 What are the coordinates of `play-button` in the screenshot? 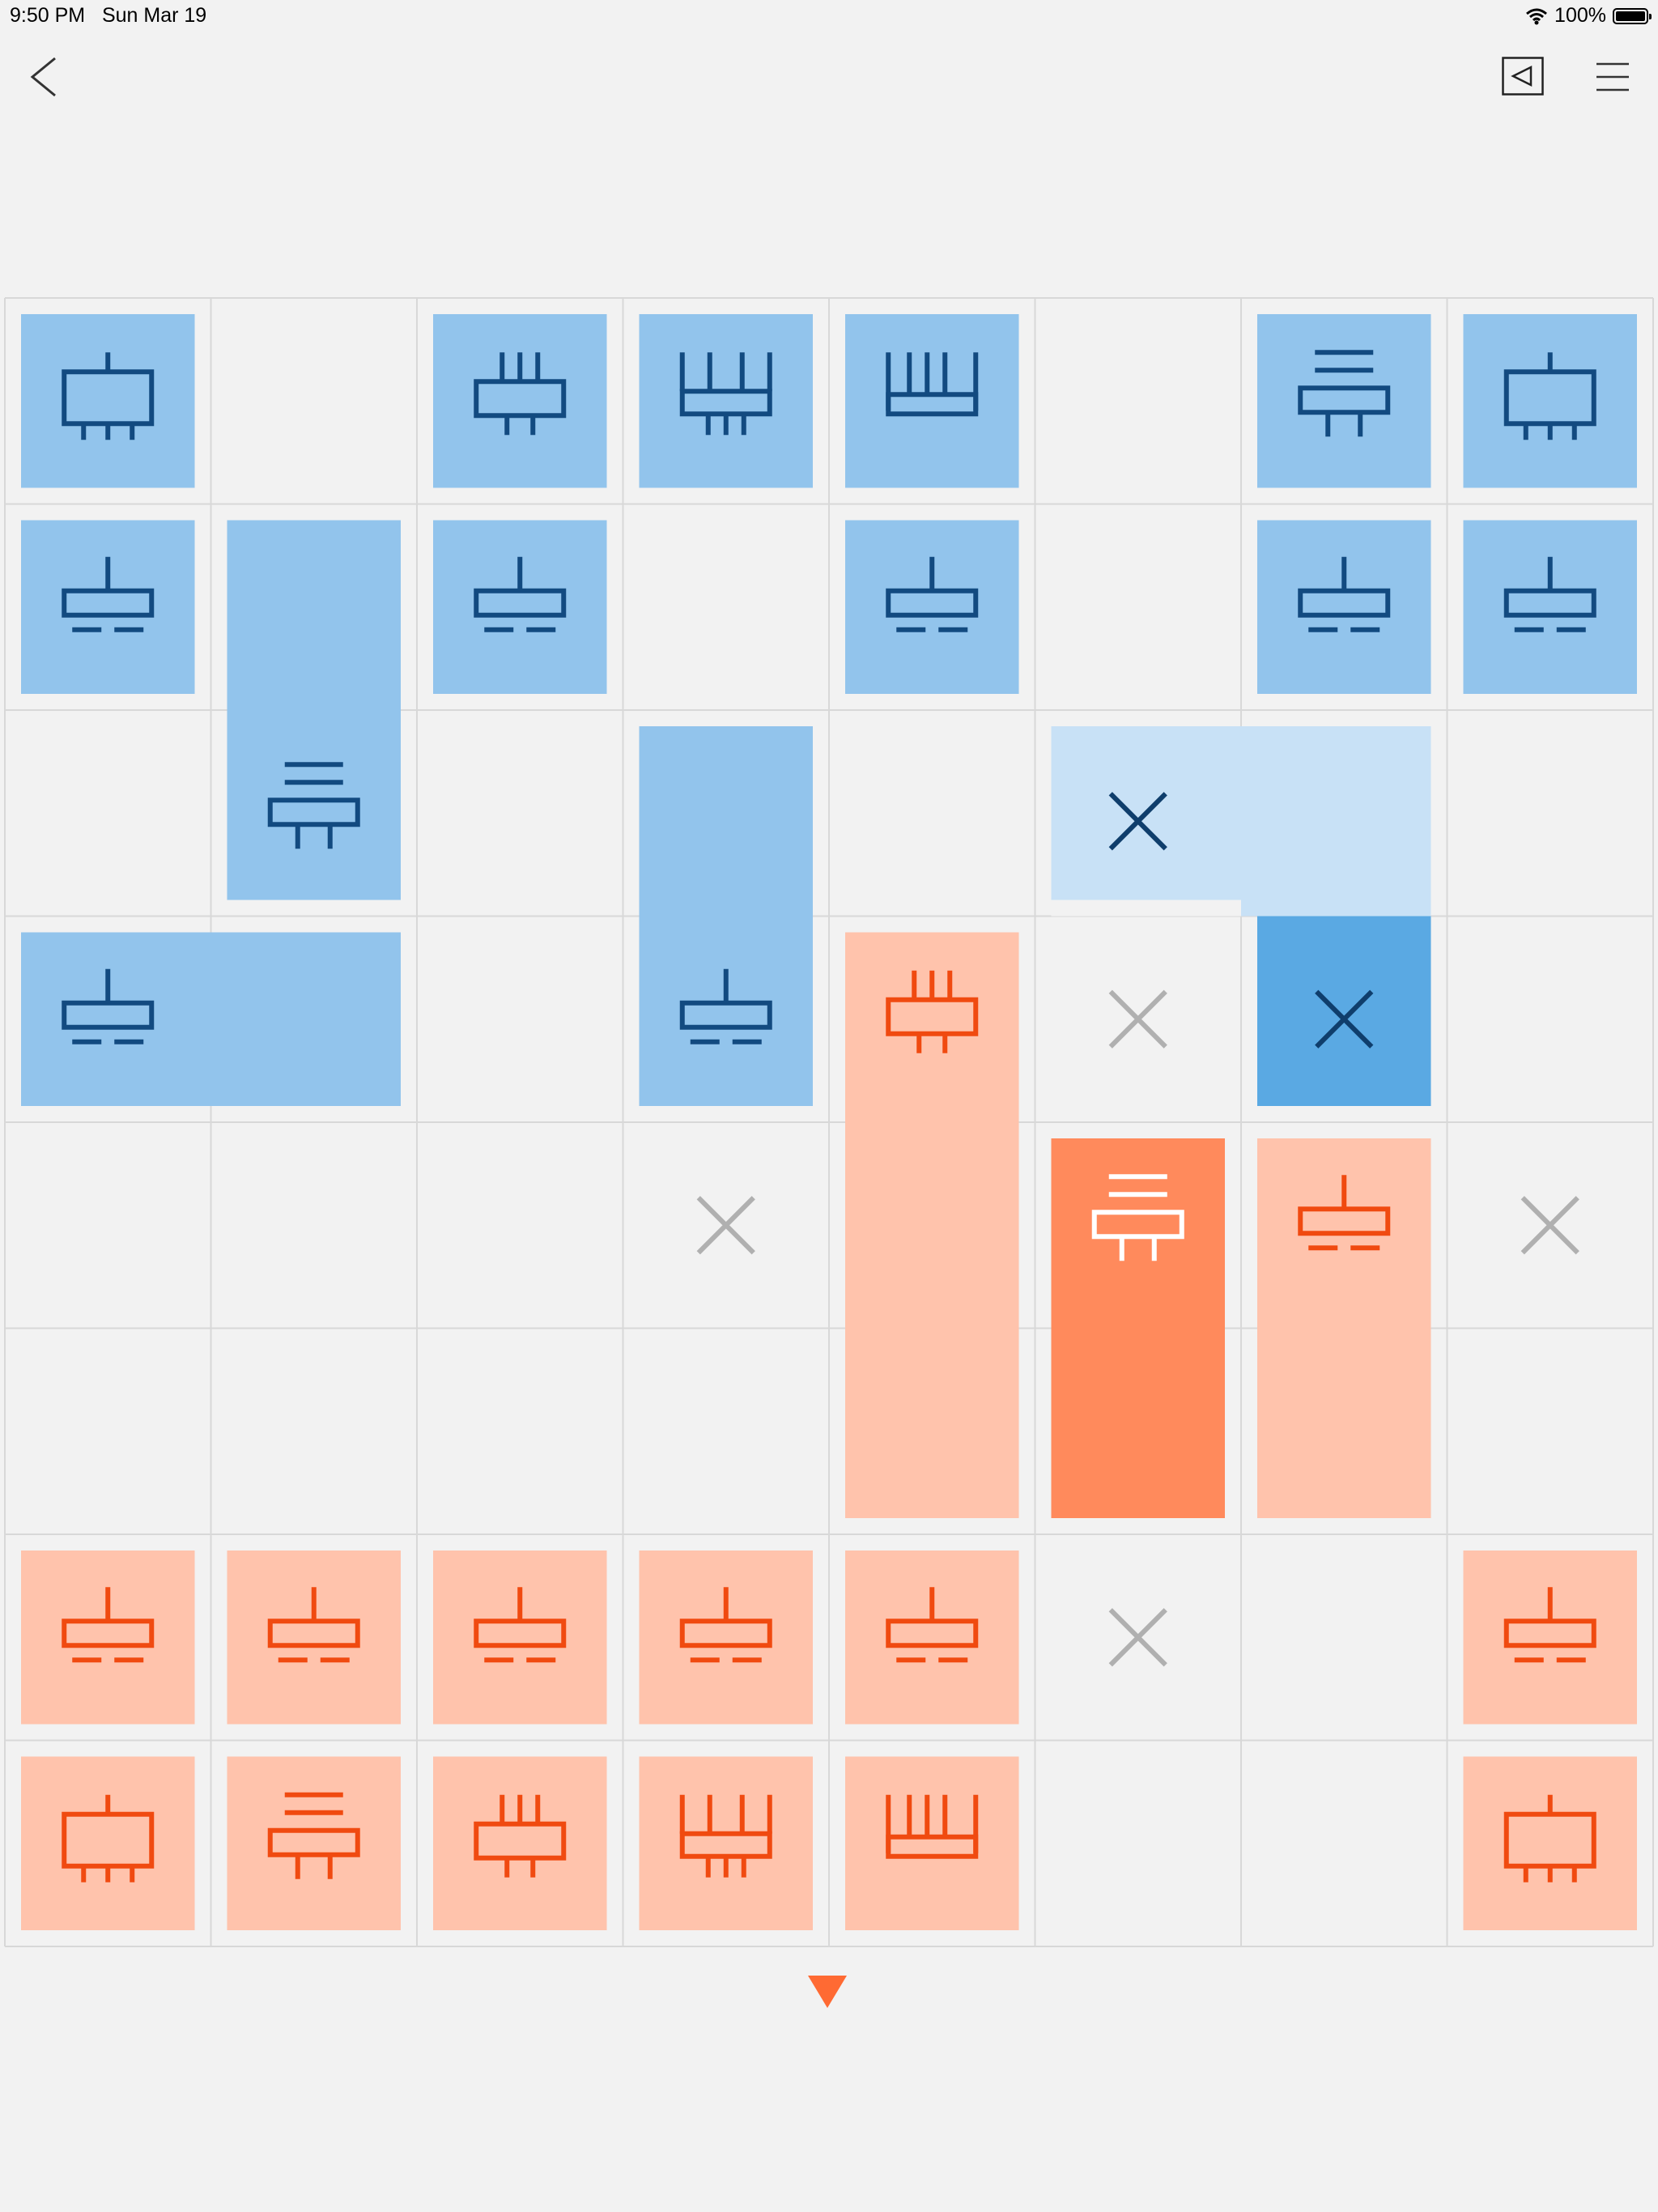 It's located at (1523, 76).